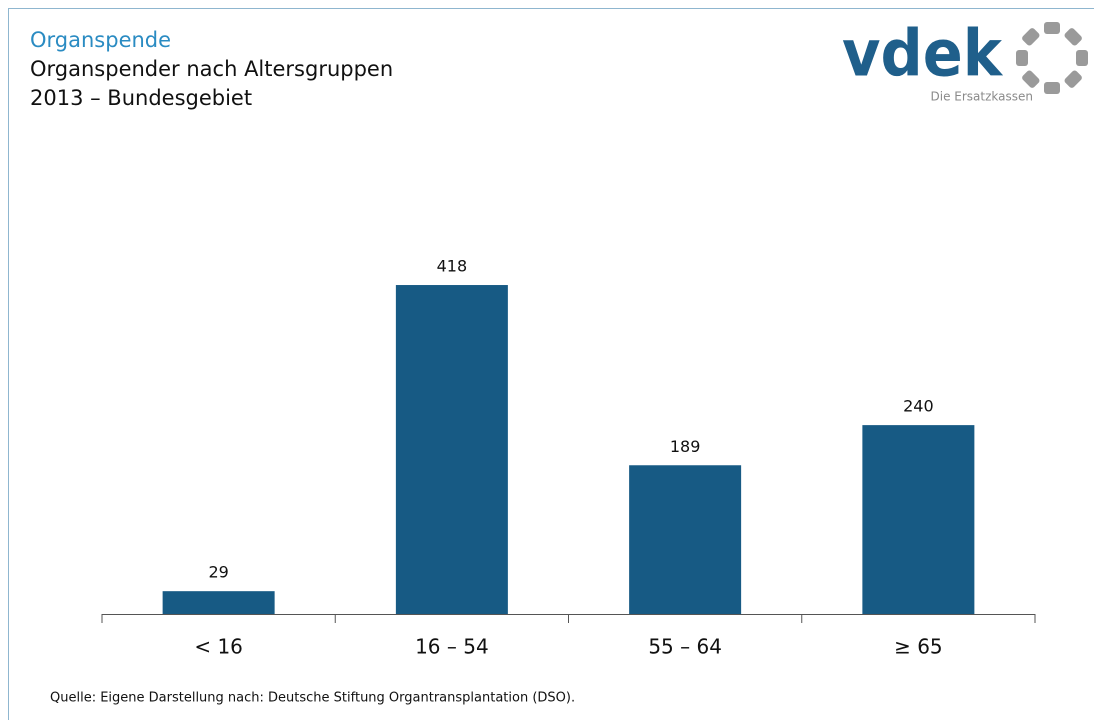 Image resolution: width=1094 pixels, height=720 pixels. What do you see at coordinates (141, 98) in the screenshot?
I see `chart-subtitle: 2013 – Bundesgebiet` at bounding box center [141, 98].